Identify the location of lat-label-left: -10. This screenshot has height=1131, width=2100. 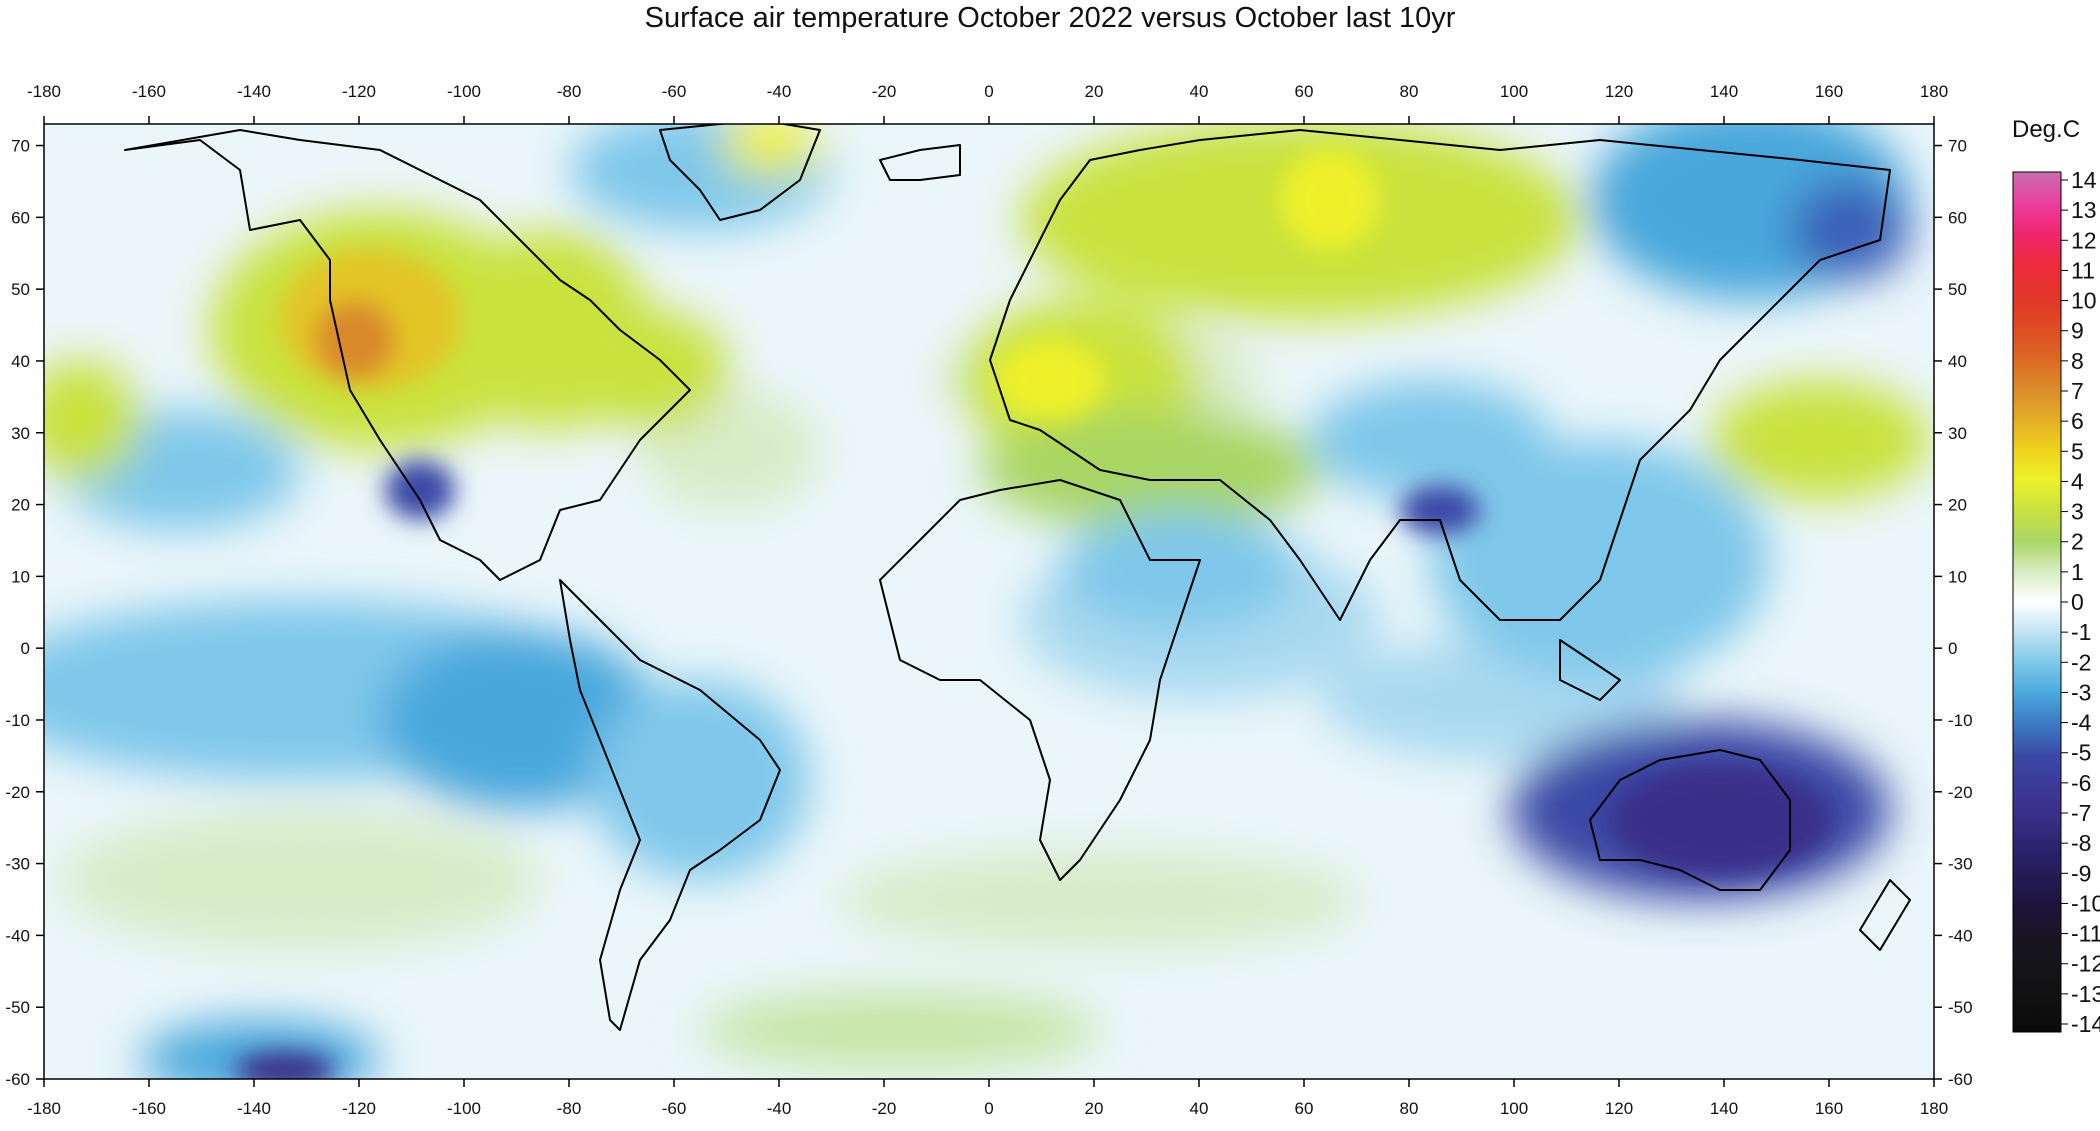
(17, 720).